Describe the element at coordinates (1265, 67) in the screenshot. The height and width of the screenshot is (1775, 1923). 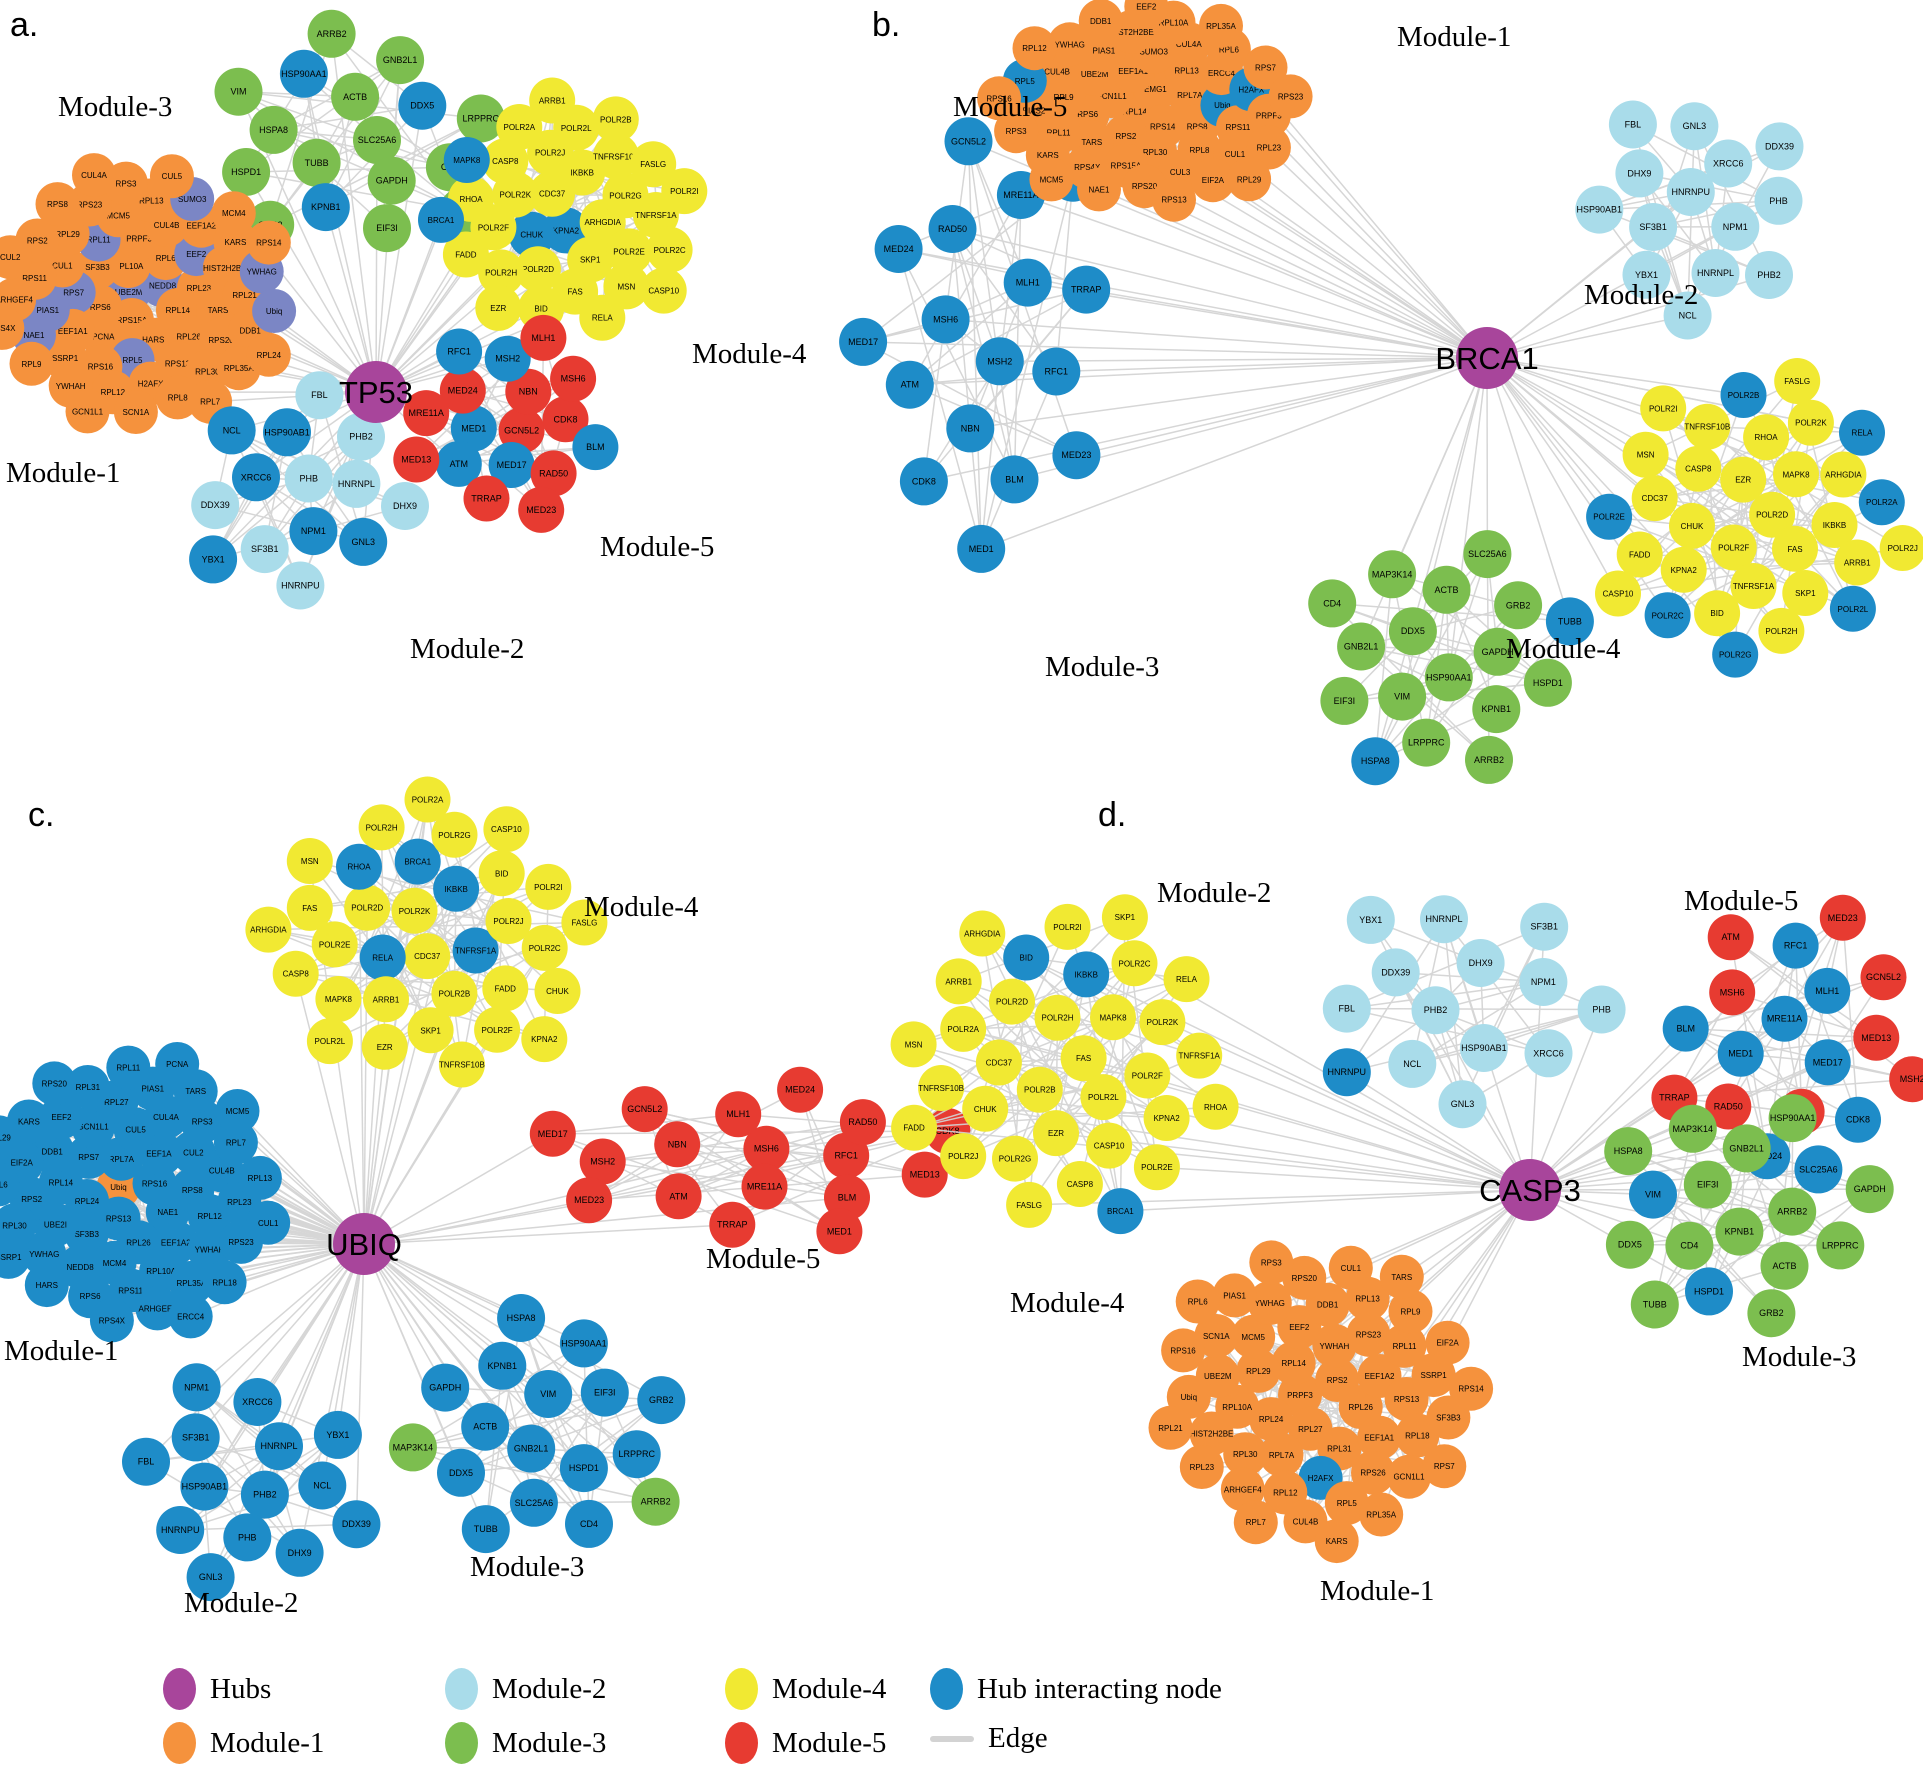
I see `node-circle-rps7` at that location.